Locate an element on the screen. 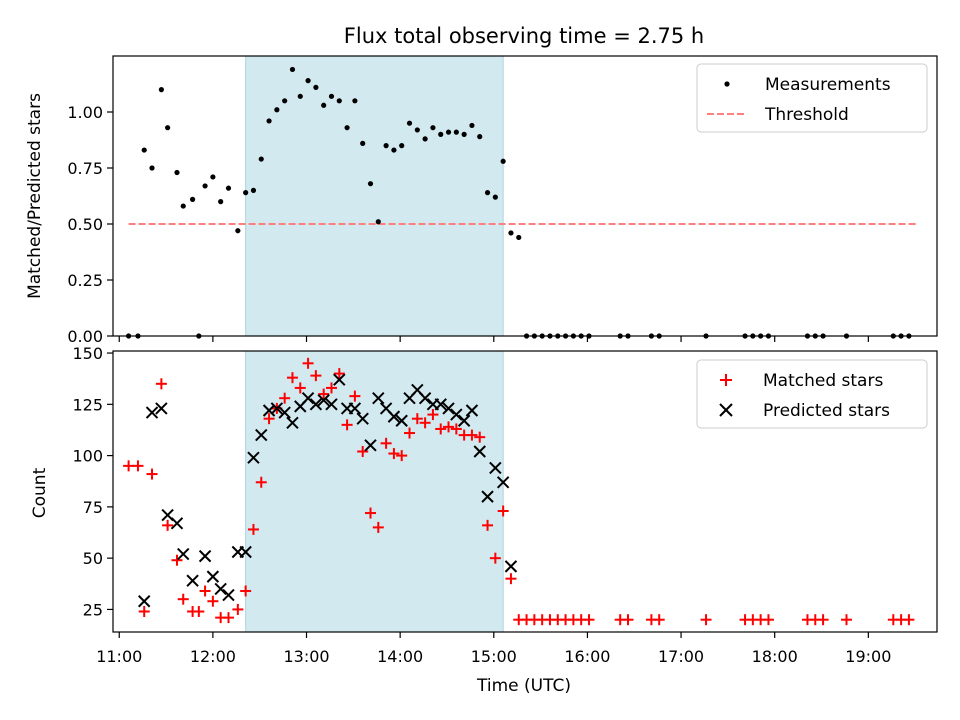 The image size is (960, 720). legend-label-threshold: Threshold is located at coordinates (806, 115).